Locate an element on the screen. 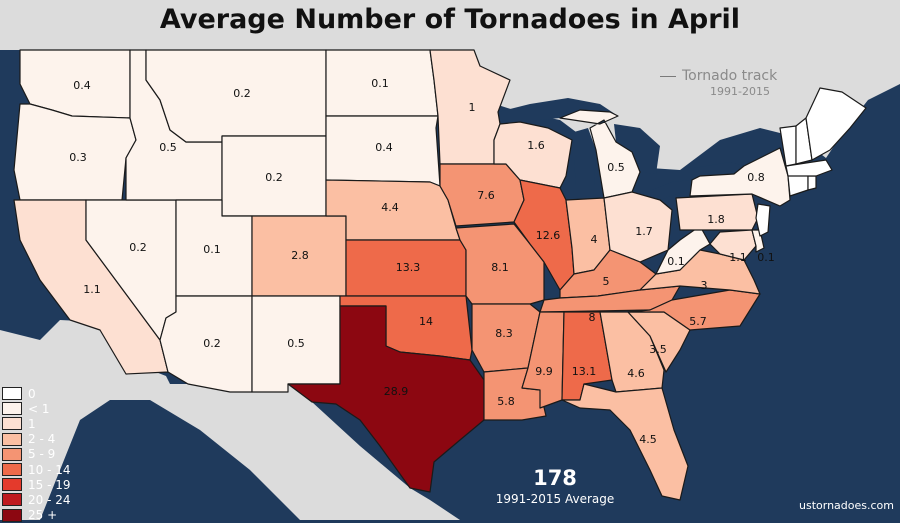  legend-label: 20 - 24 is located at coordinates (49, 499).